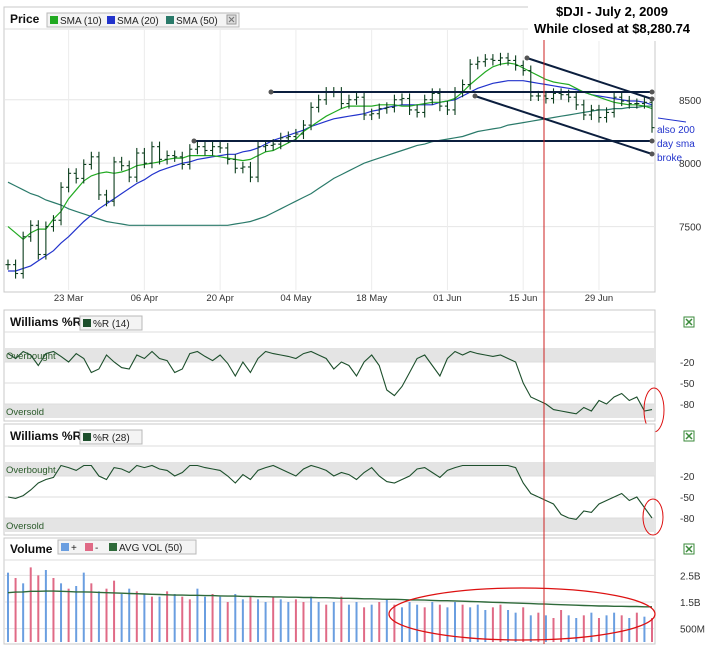 Image resolution: width=708 pixels, height=652 pixels. I want to click on wr14-oversold-label: Oversold, so click(25, 412).